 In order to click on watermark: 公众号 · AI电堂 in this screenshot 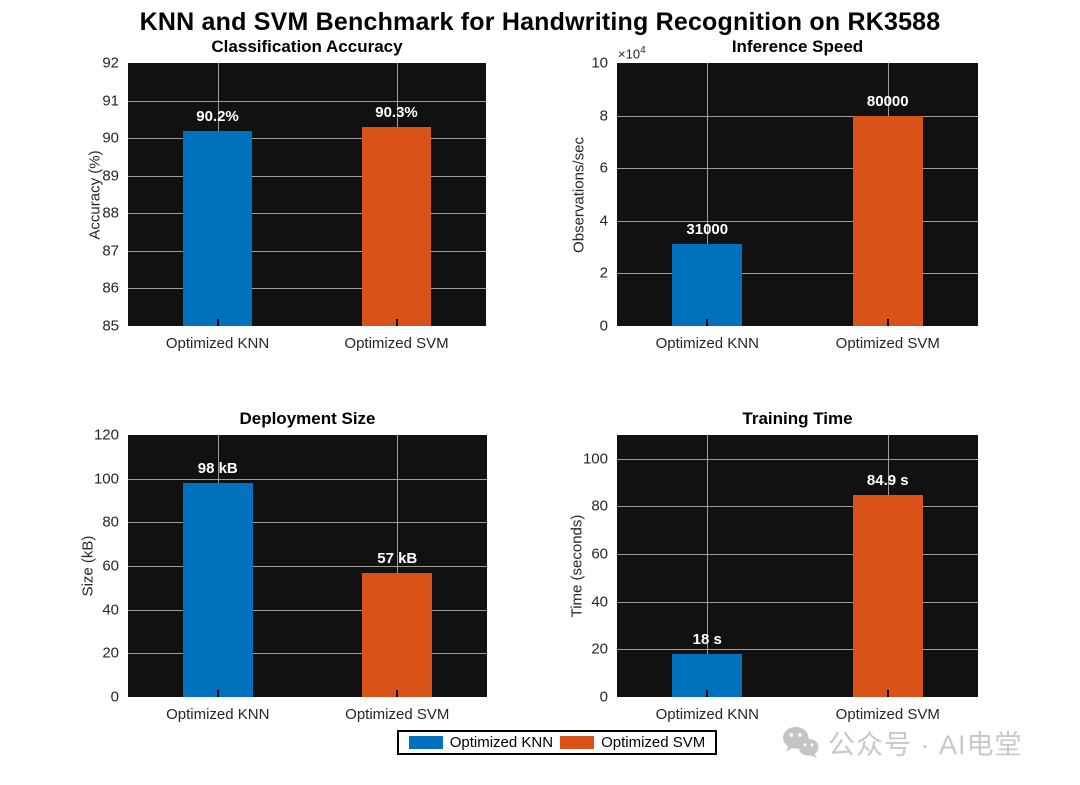, I will do `click(902, 742)`.